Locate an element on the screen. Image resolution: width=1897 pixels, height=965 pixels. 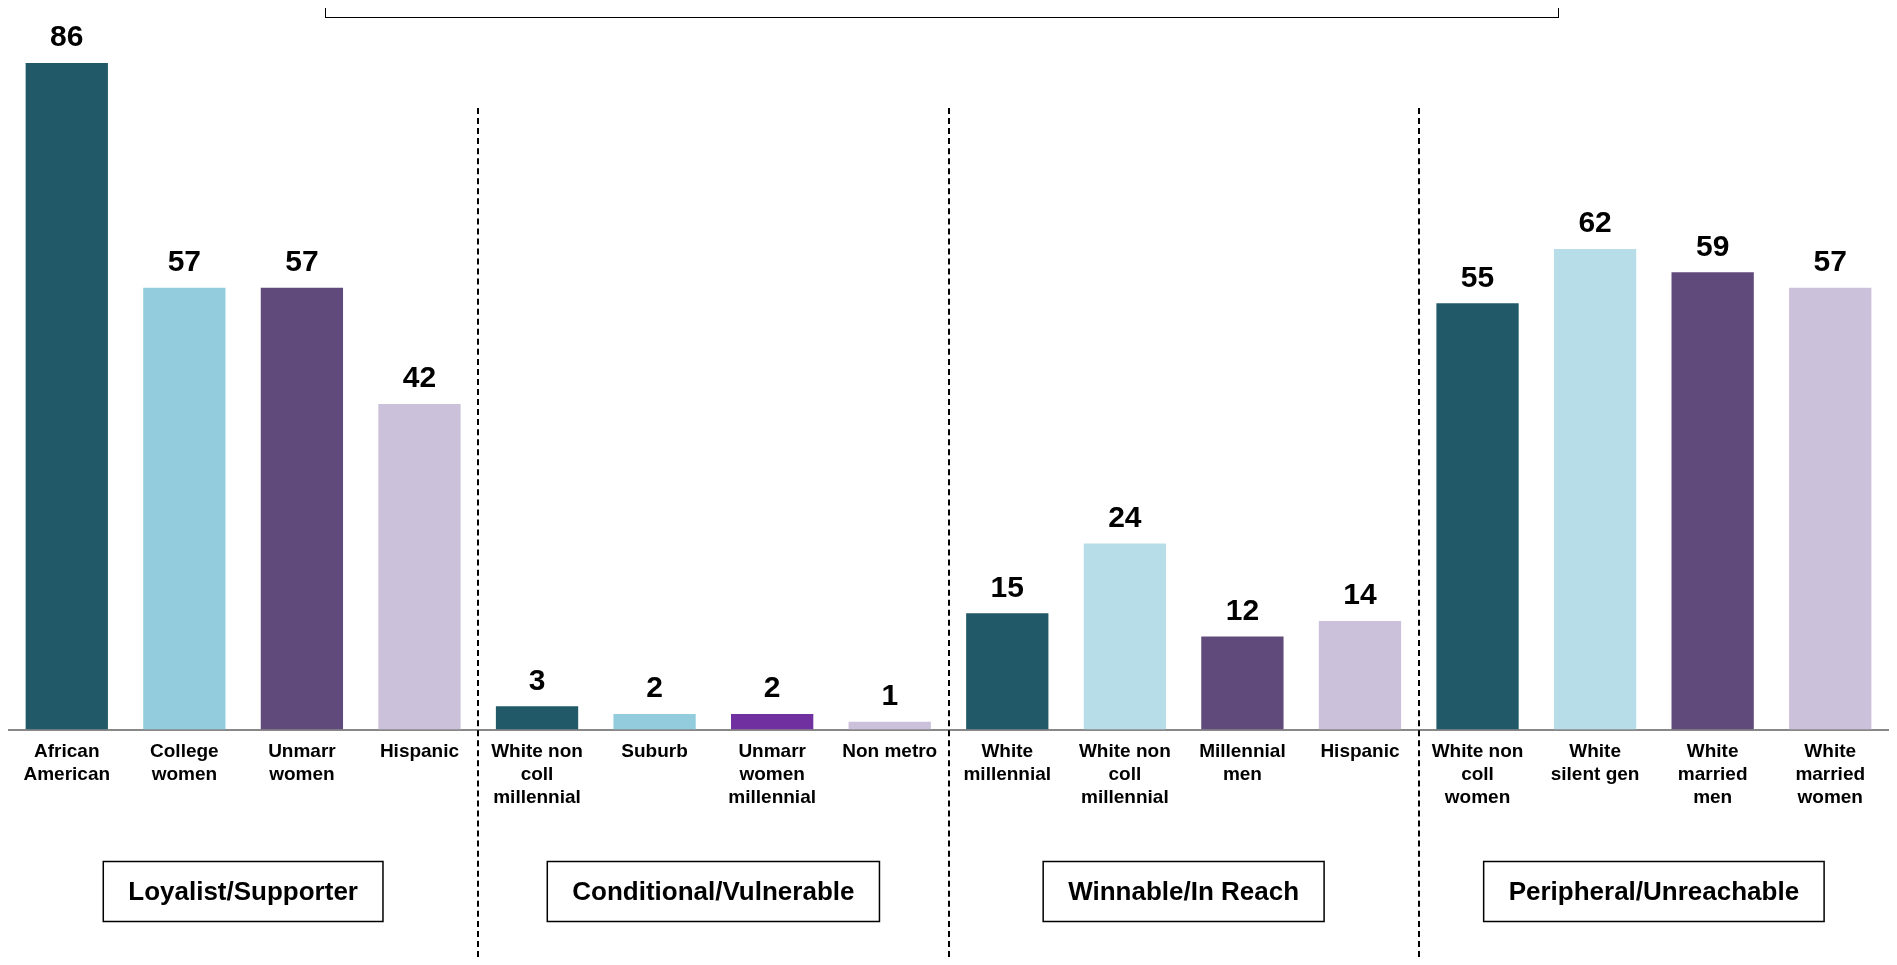
text: Conditional/Vulnerable is located at coordinates (713, 890).